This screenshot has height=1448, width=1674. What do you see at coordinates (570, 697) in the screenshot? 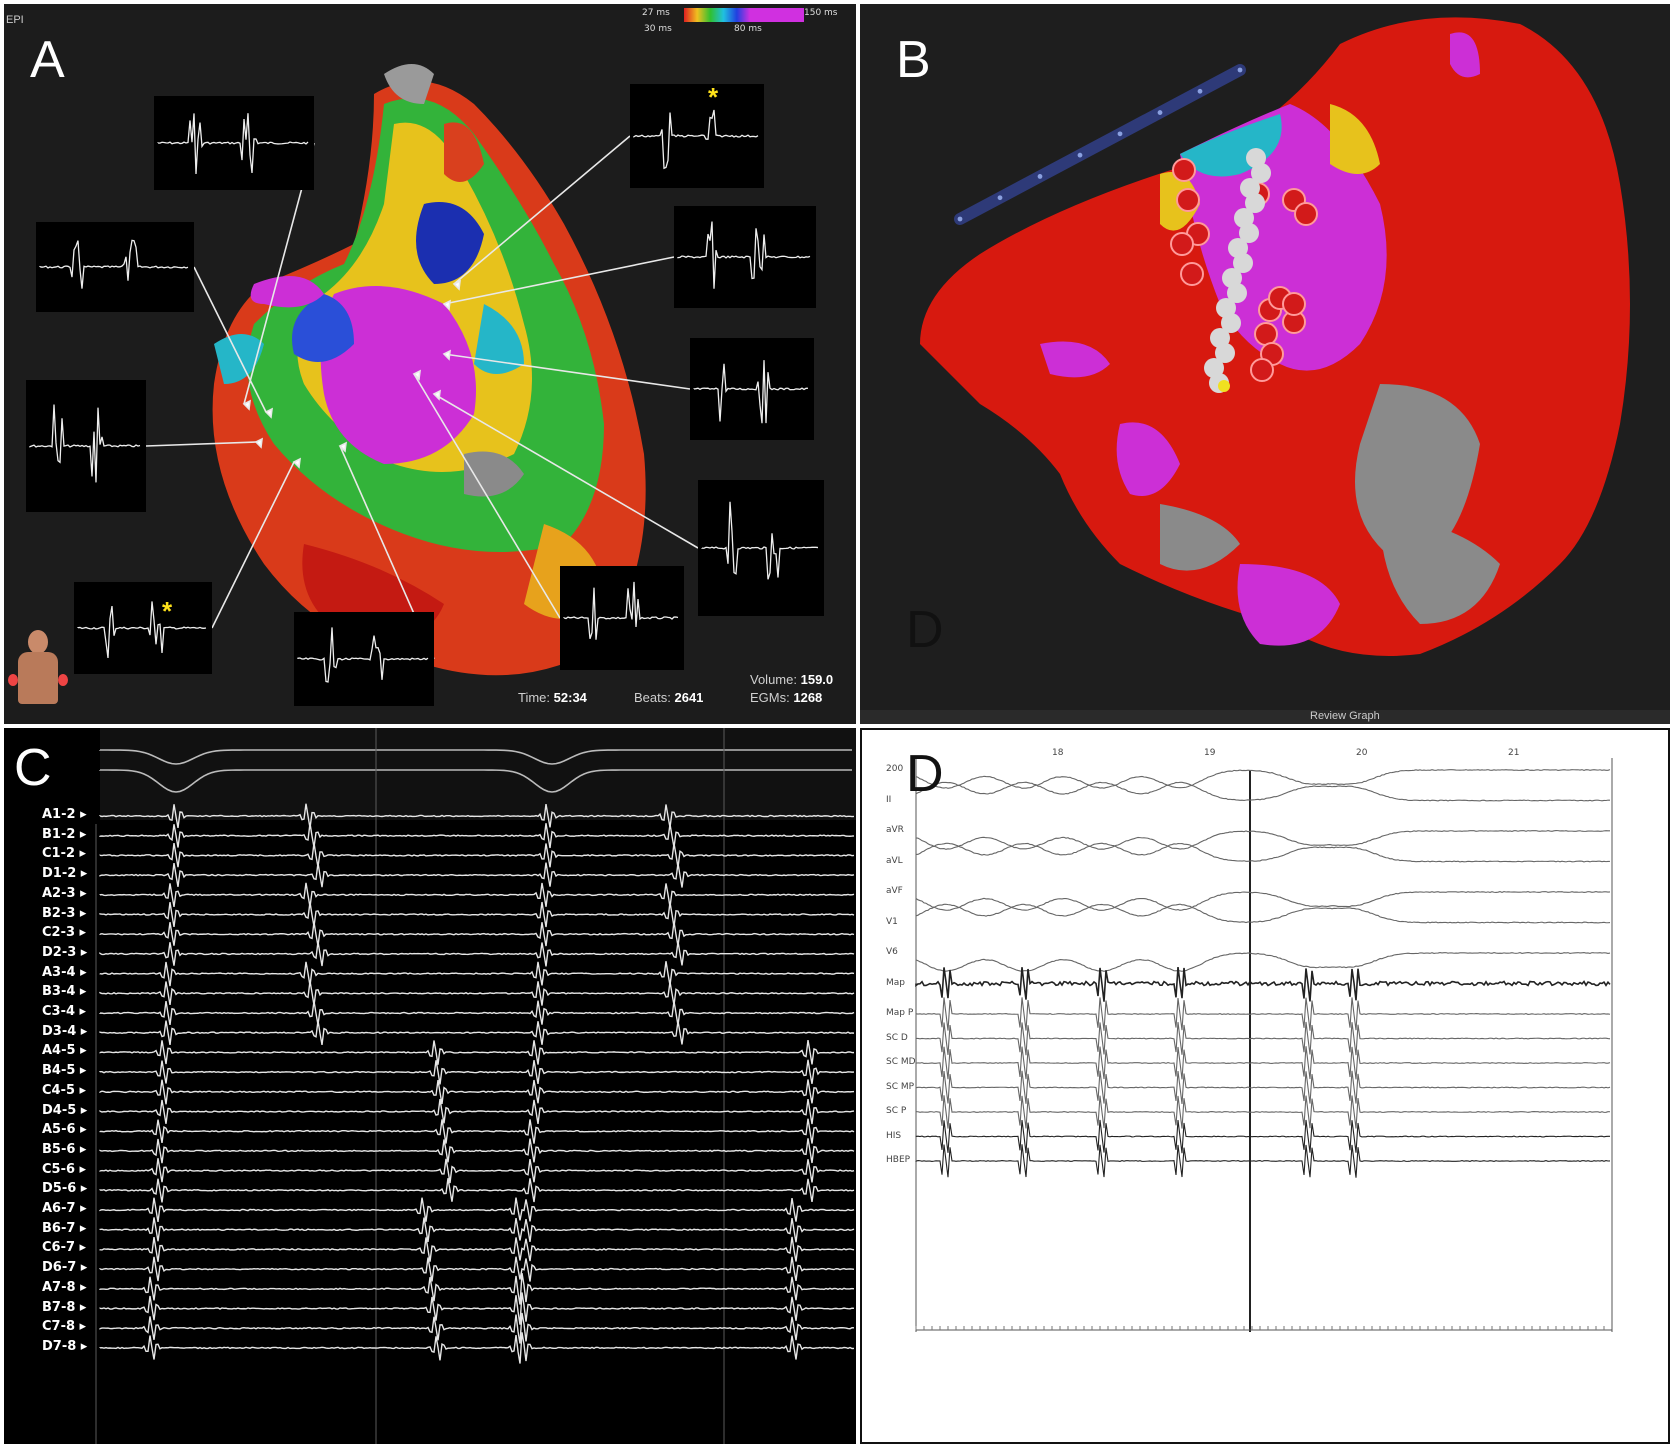
I see `time-value: 52:34` at bounding box center [570, 697].